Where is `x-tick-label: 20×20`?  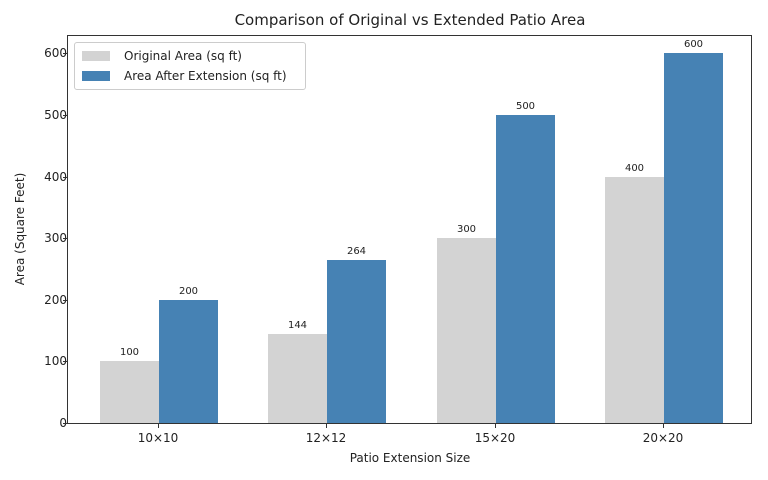 x-tick-label: 20×20 is located at coordinates (663, 438).